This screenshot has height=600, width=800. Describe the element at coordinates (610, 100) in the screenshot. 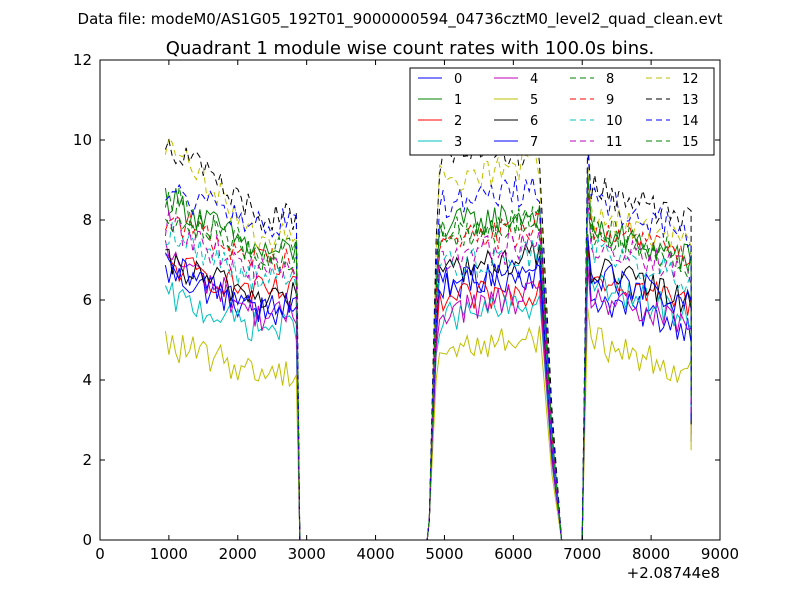

I see `legend-label-9: 9` at that location.